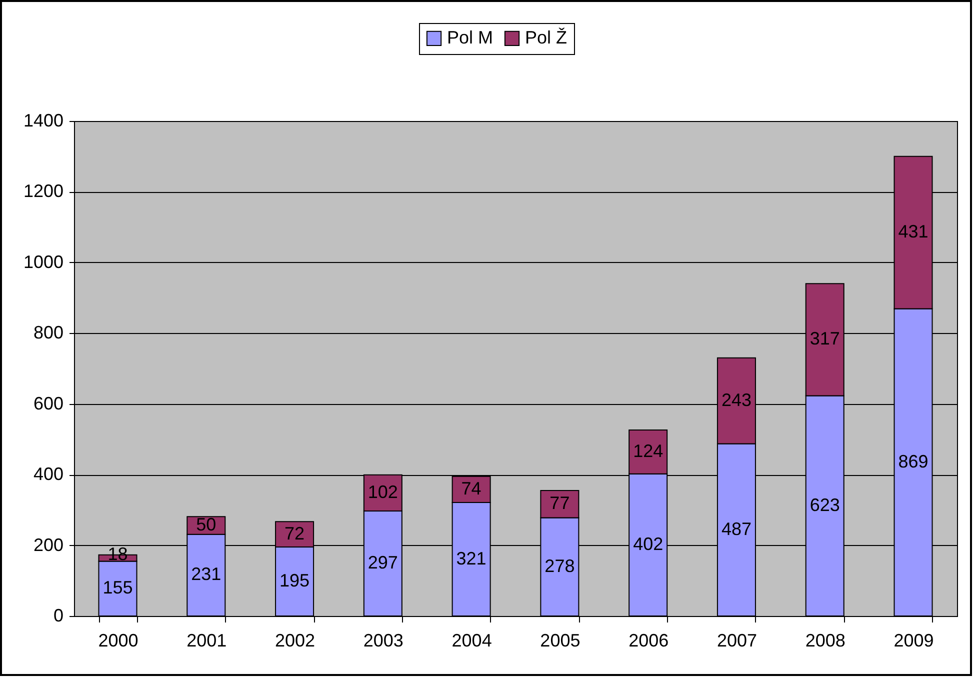 This screenshot has width=978, height=682. What do you see at coordinates (471, 488) in the screenshot?
I see `data-label: 74` at bounding box center [471, 488].